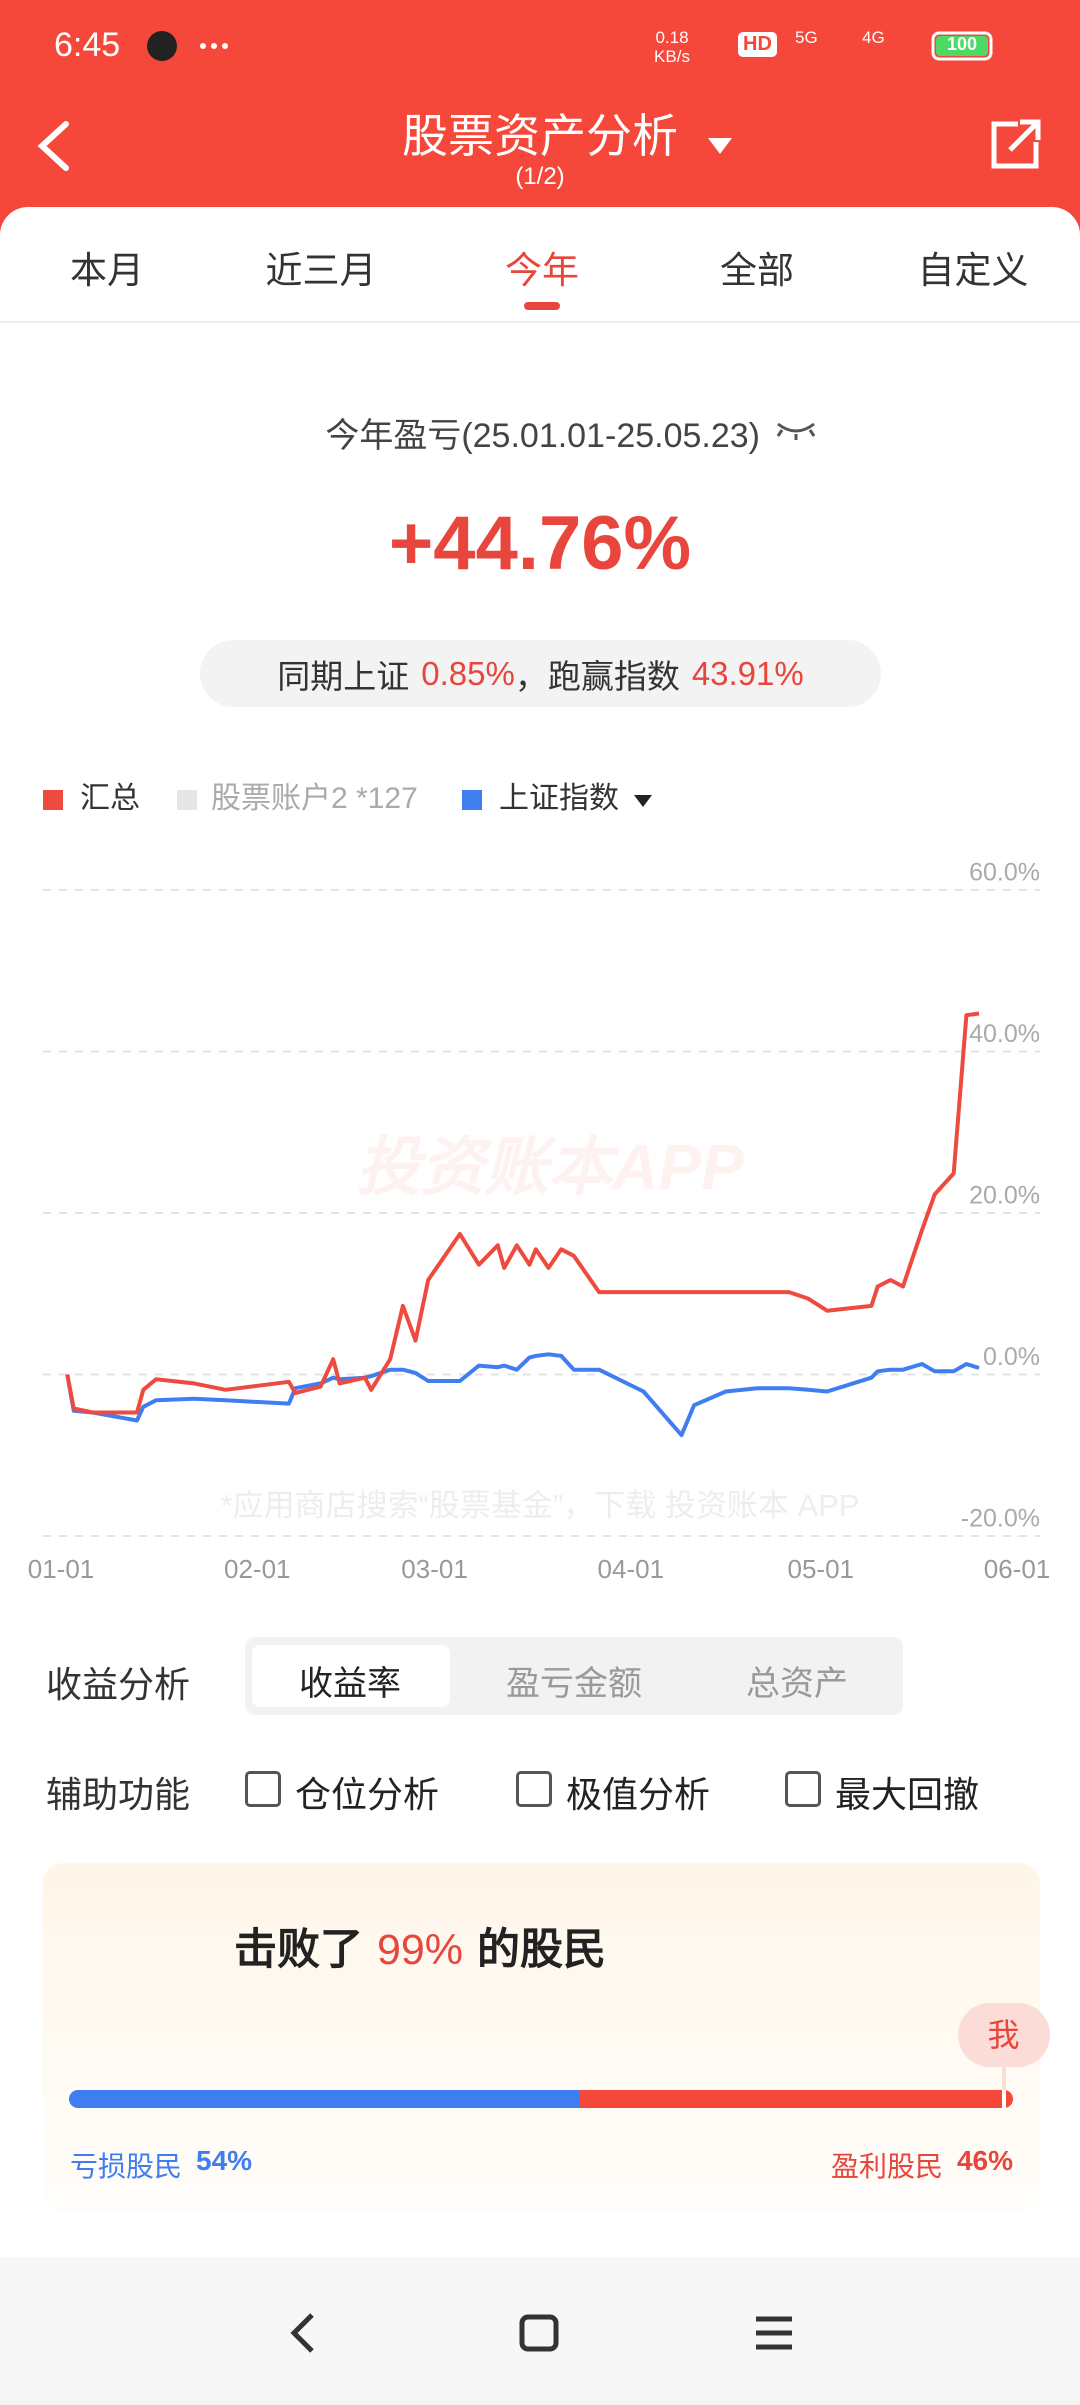  I want to click on profit-value: 46%, so click(984, 2160).